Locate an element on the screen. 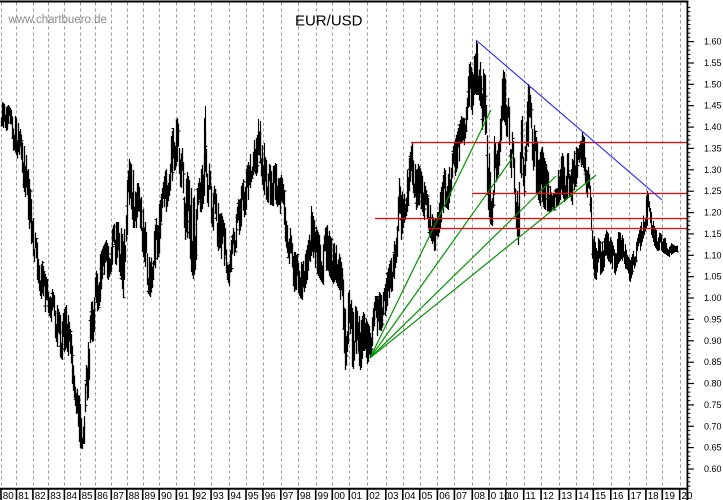 Image resolution: width=723 pixels, height=500 pixels. svg-text: 16 is located at coordinates (618, 495).